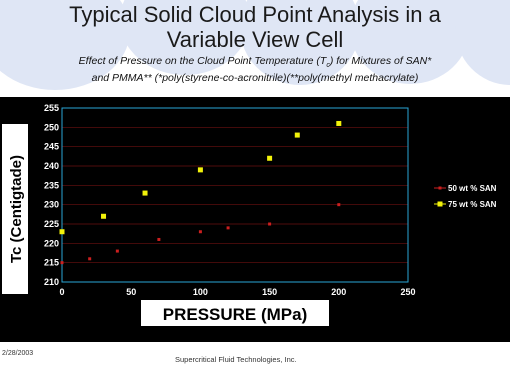 This screenshot has width=510, height=365. Describe the element at coordinates (269, 292) in the screenshot. I see `x-tick-label: 150` at that location.